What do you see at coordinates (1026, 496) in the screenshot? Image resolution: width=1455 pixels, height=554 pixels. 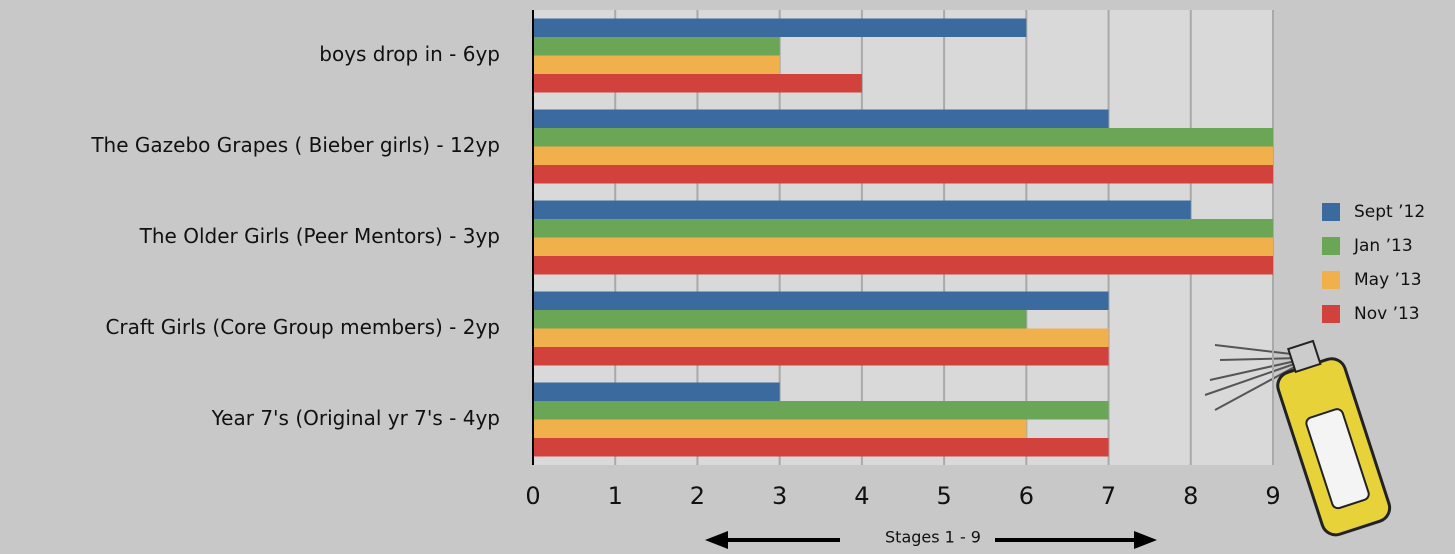 I see `x-tick-label: 6` at bounding box center [1026, 496].